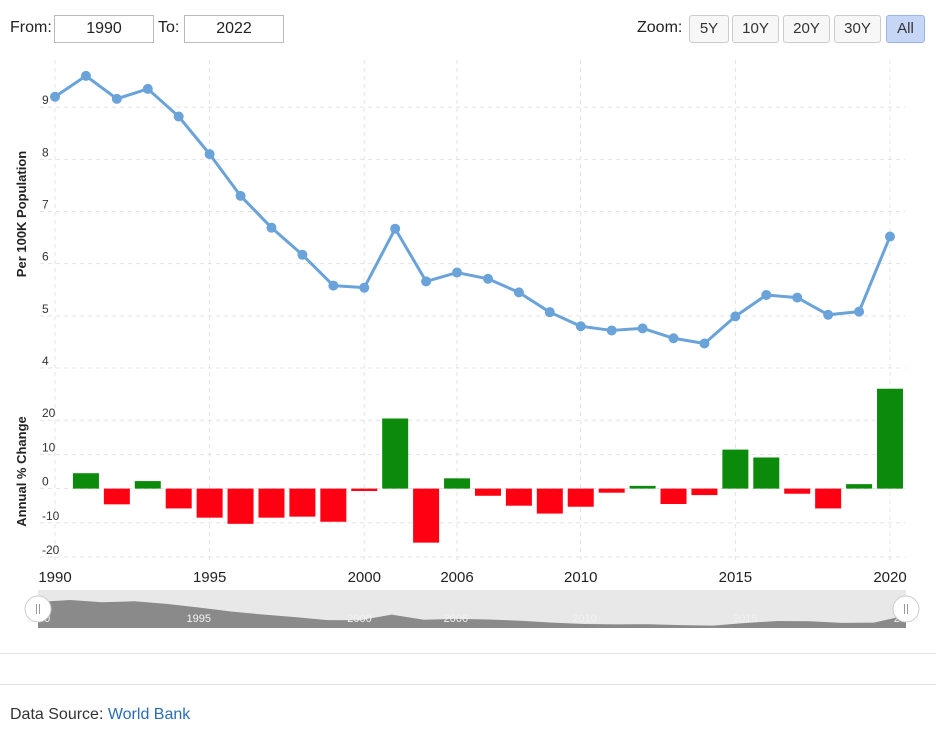  I want to click on from-input: 1990, so click(104, 29).